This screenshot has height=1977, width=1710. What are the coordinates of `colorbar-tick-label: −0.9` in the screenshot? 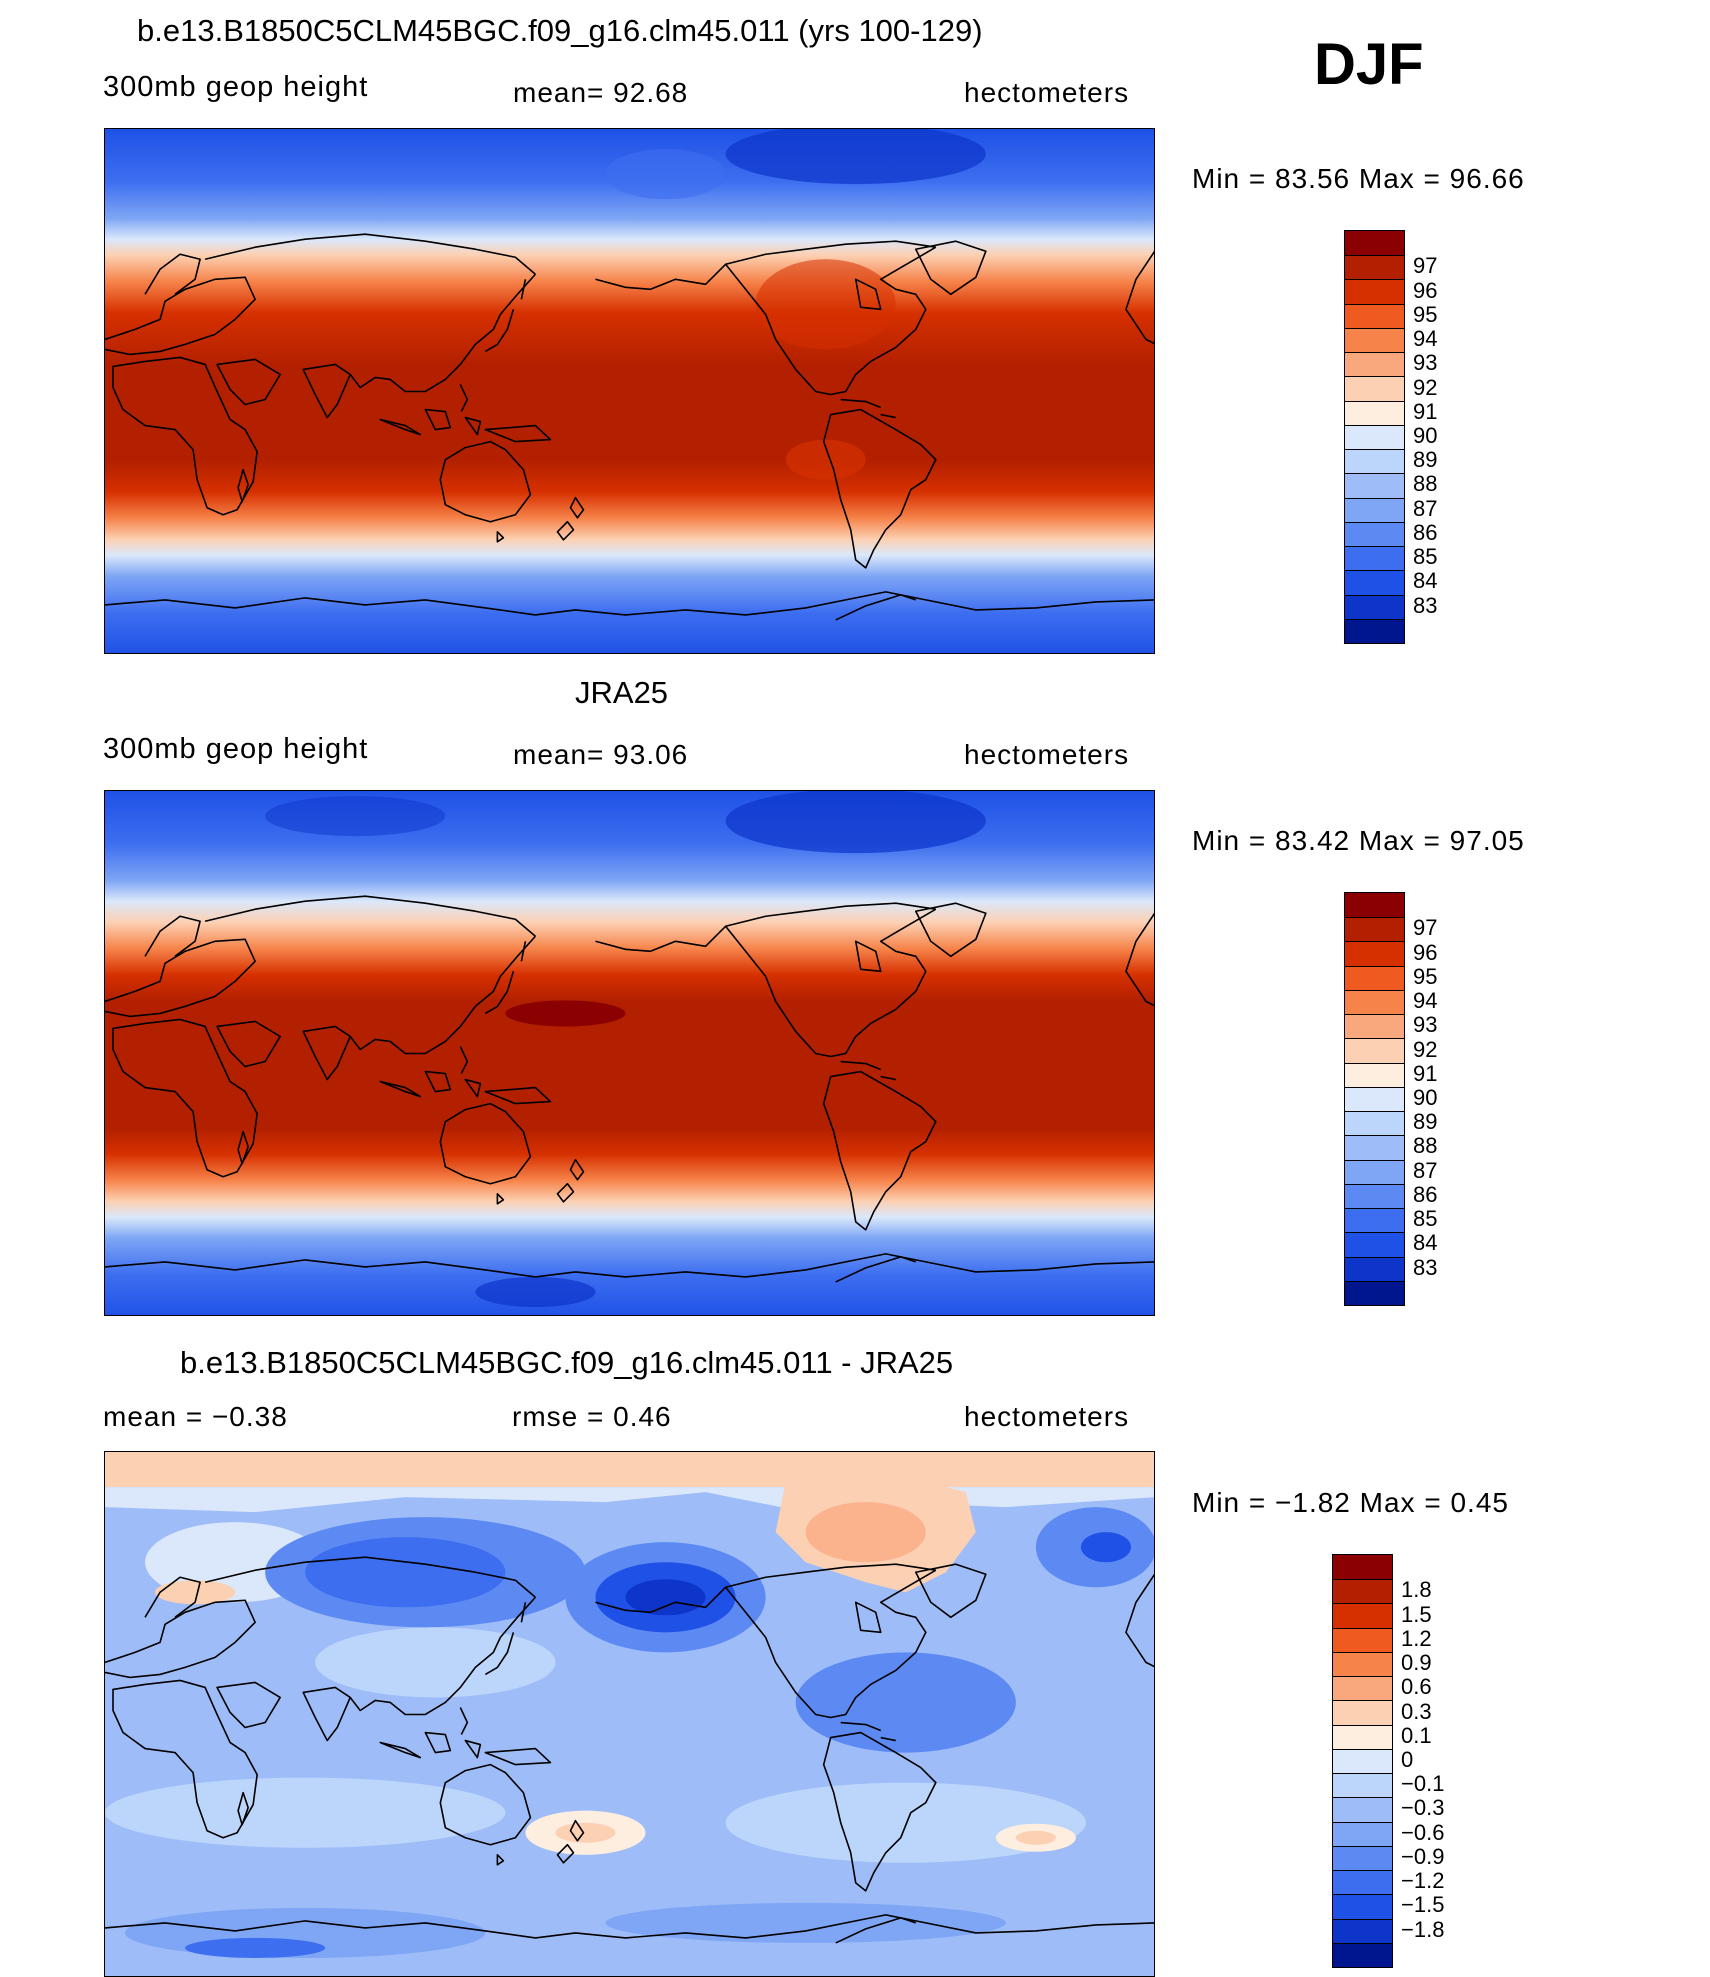 It's located at (1423, 1856).